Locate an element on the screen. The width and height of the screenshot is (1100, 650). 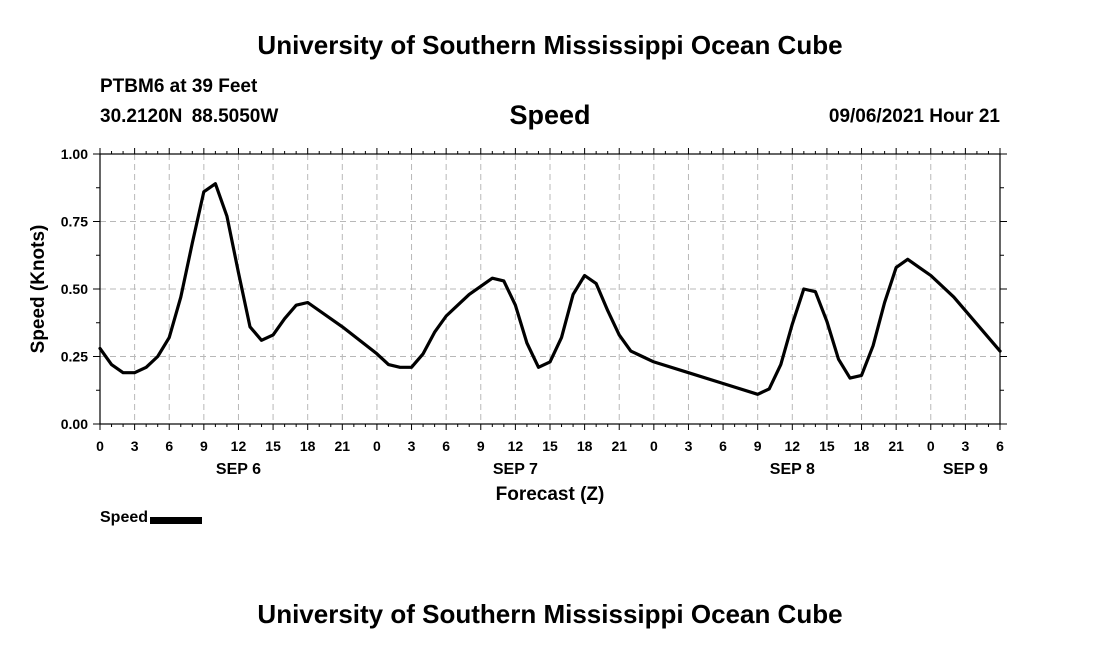
coordinates-label: 30.2120N 88.5050W is located at coordinates (189, 117).